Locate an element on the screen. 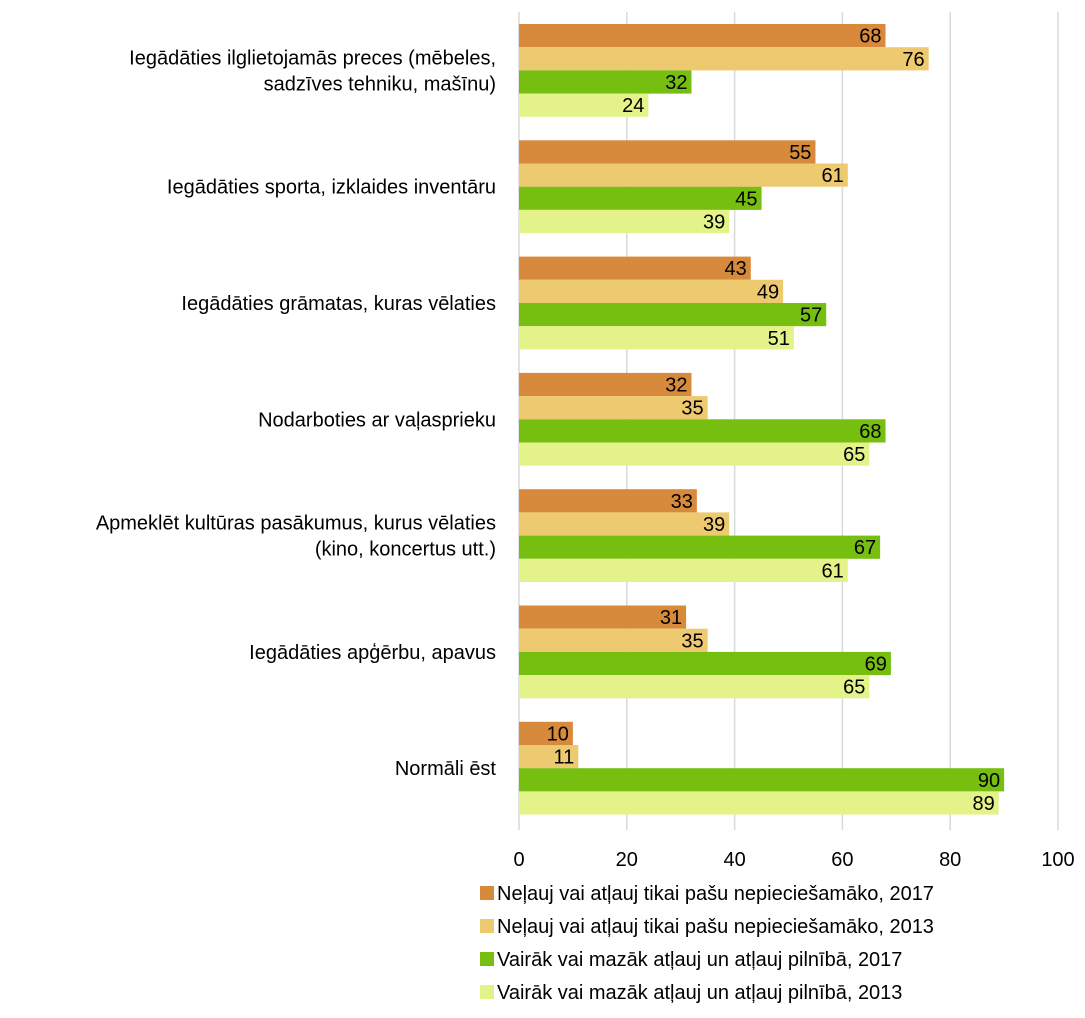 Image resolution: width=1085 pixels, height=1018 pixels. category-label: Nodarboties ar vaļasprieku is located at coordinates (377, 420).